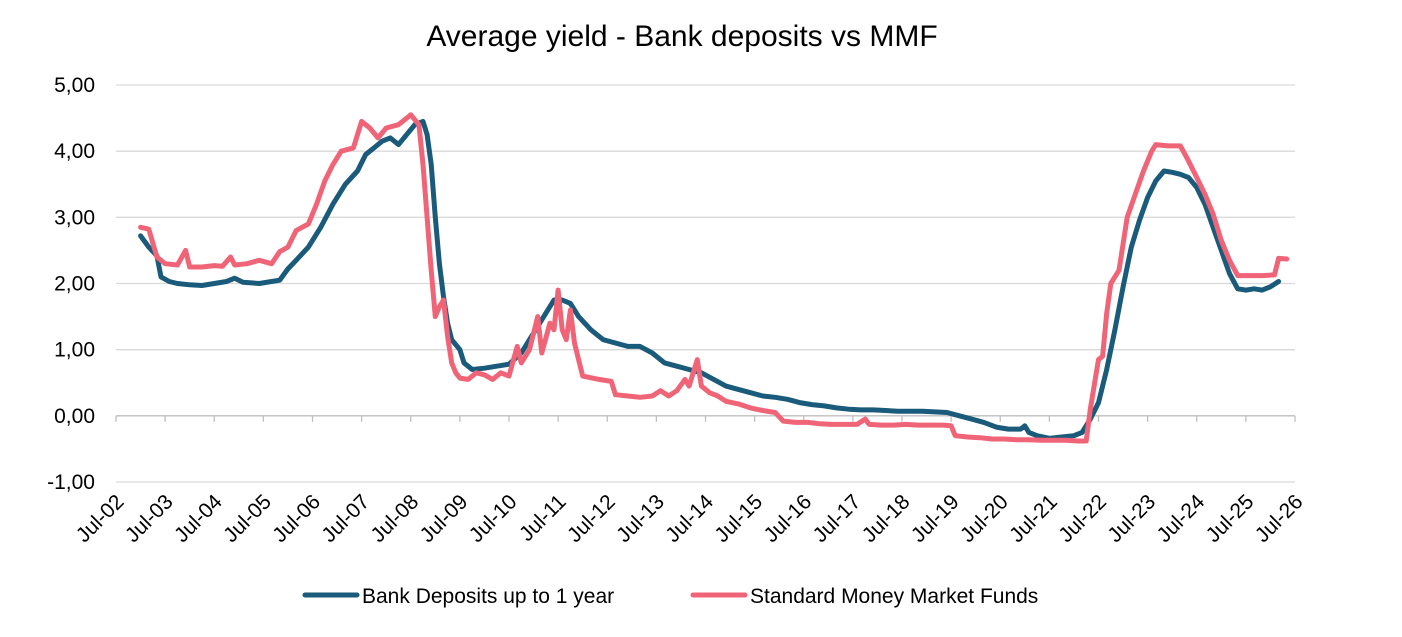  I want to click on legend-item: Standard Money Market Funds, so click(864, 596).